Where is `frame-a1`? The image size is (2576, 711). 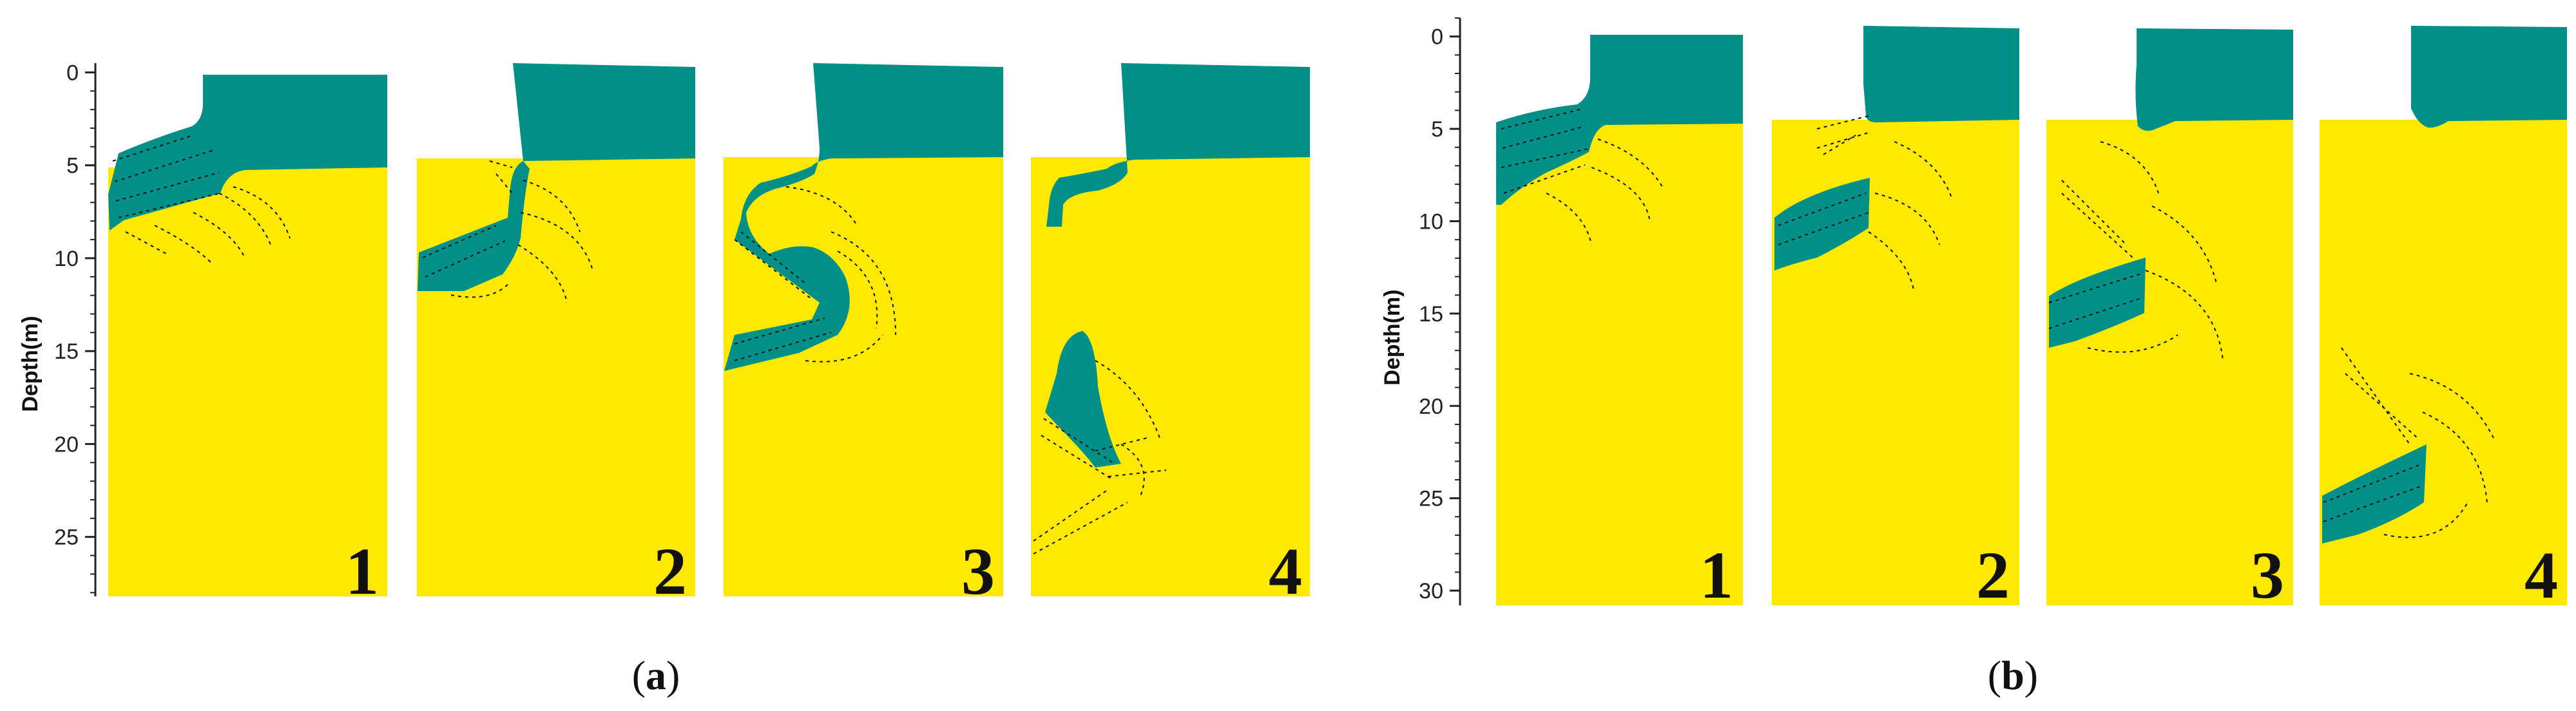
frame-a1 is located at coordinates (247, 336).